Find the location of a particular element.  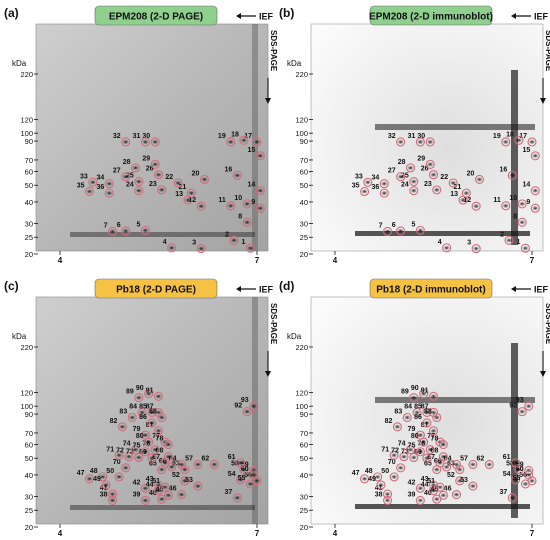

sds-page-arrow: SDS-PAGE is located at coordinates (271, 340).